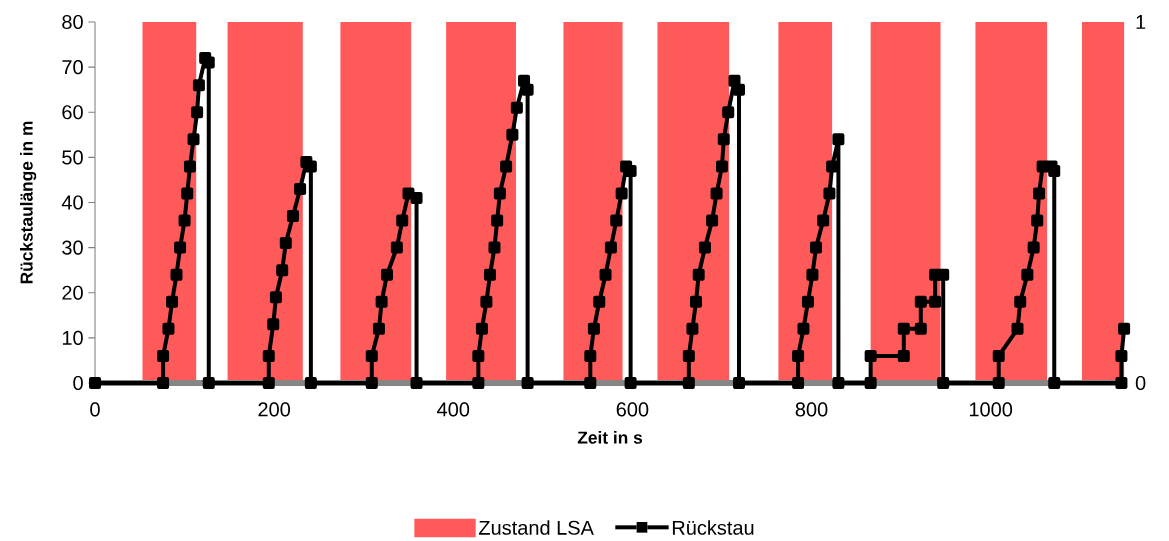 The image size is (1169, 541). Describe the element at coordinates (536, 527) in the screenshot. I see `legend-label: Zustand LSA` at that location.